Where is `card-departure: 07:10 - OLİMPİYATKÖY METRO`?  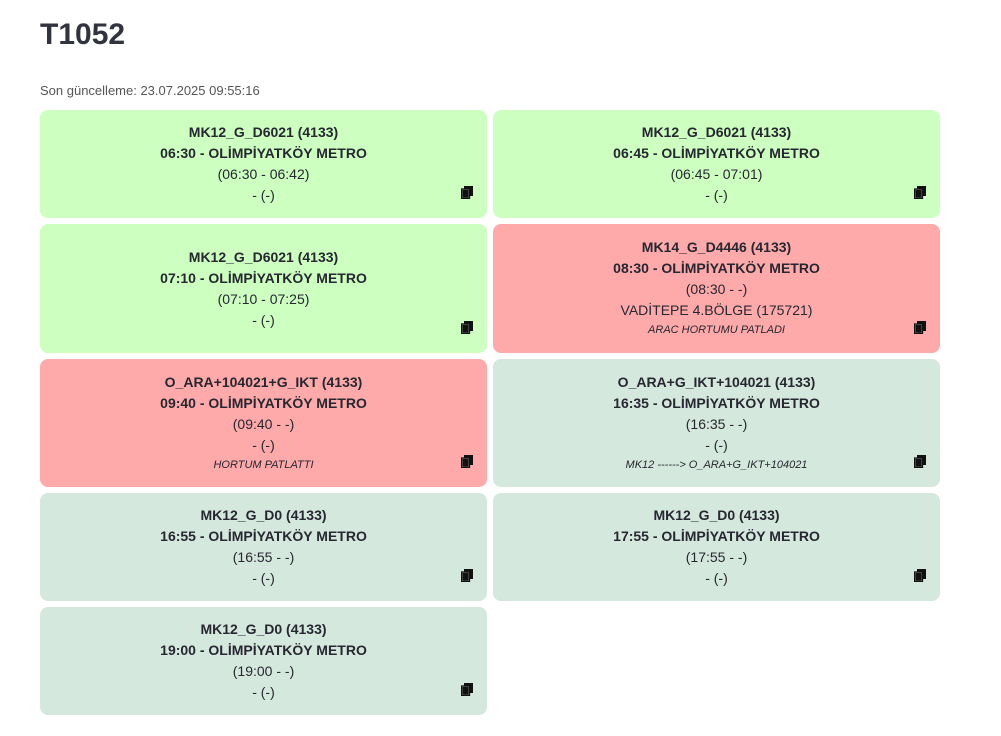
card-departure: 07:10 - OLİMPİYATKÖY METRO is located at coordinates (263, 277).